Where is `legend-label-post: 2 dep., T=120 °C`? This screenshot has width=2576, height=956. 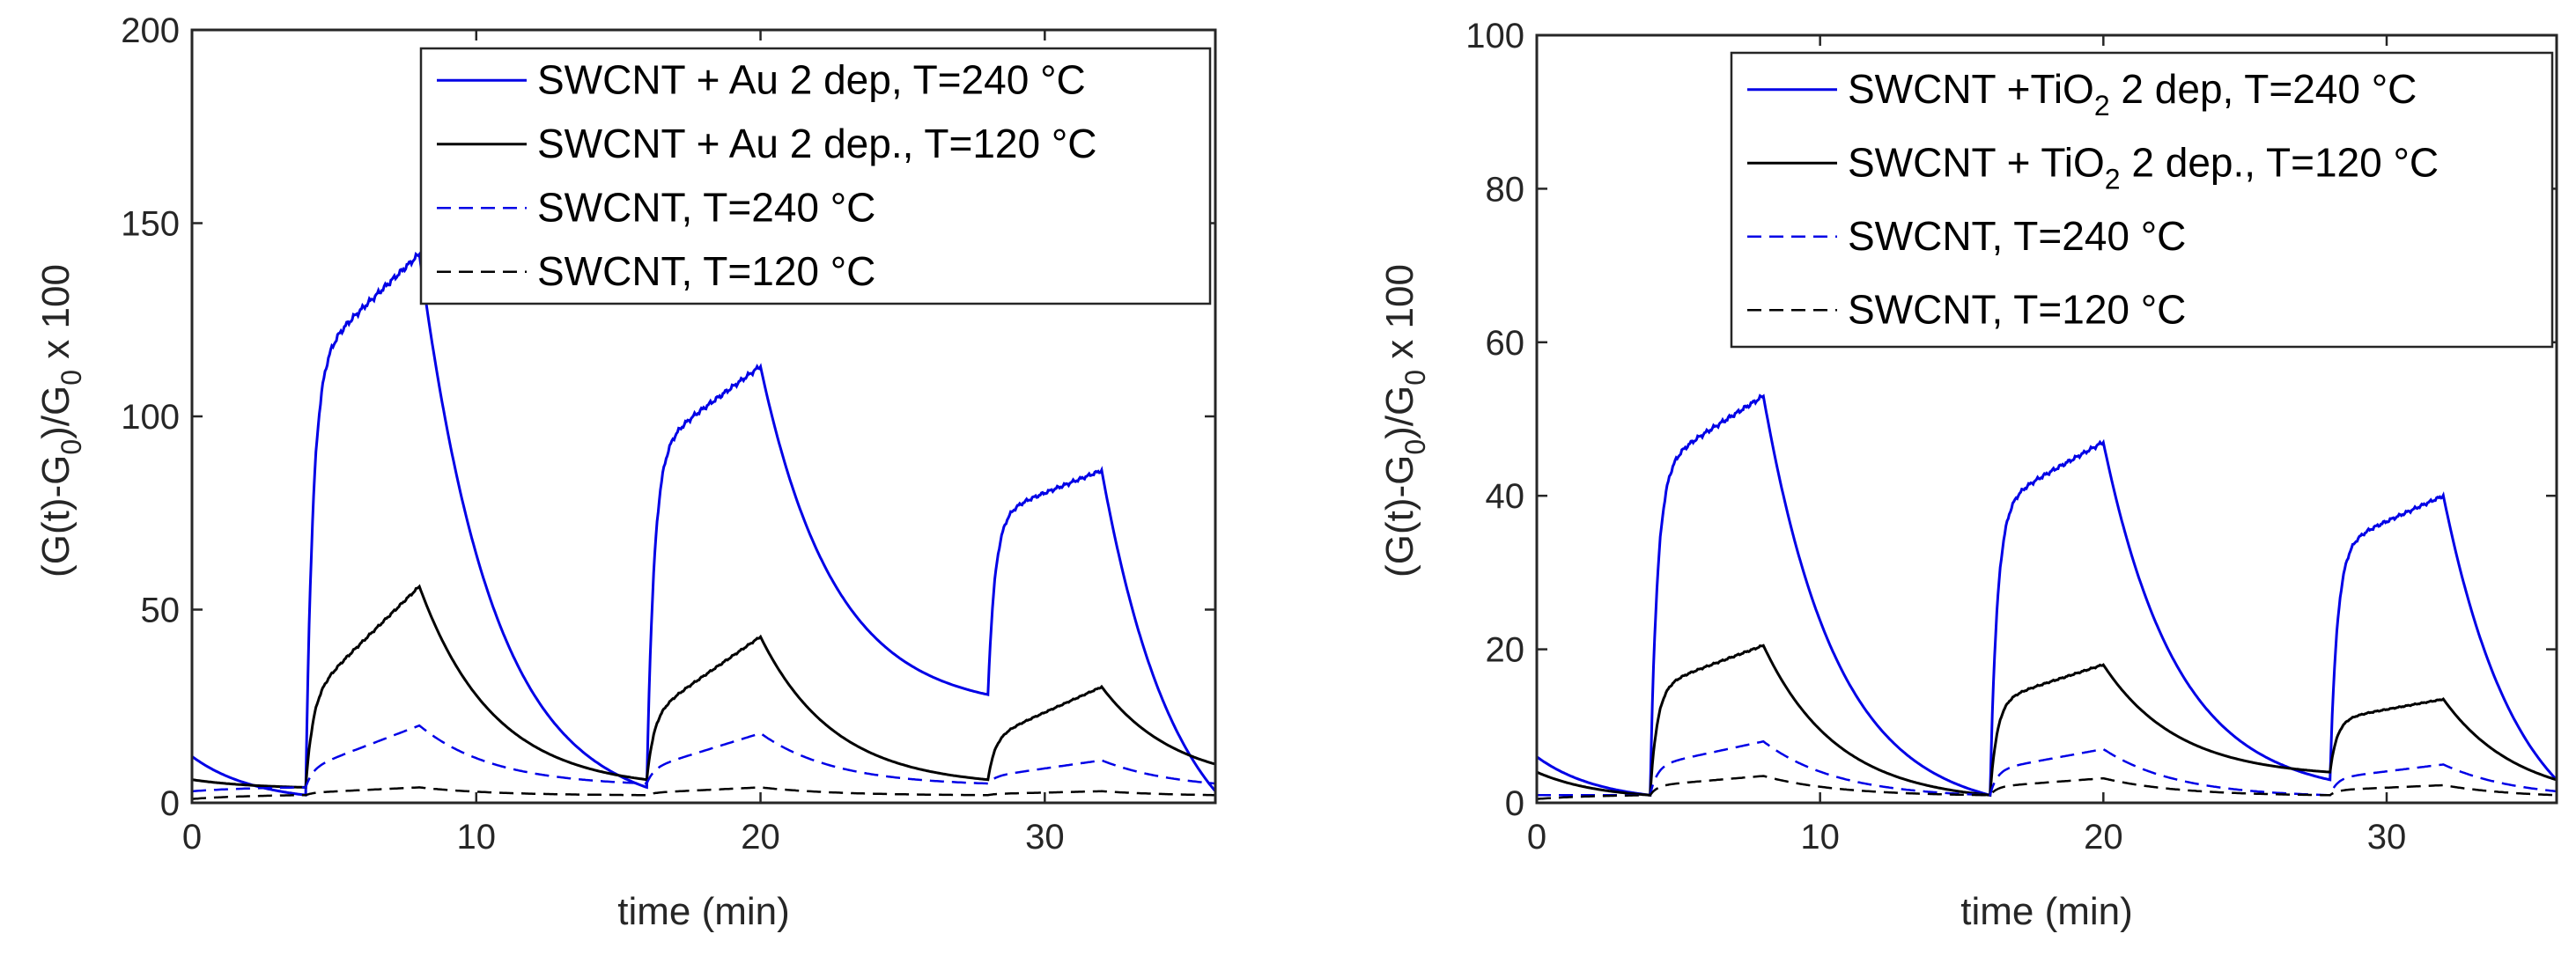 legend-label-post: 2 dep., T=120 °C is located at coordinates (2280, 162).